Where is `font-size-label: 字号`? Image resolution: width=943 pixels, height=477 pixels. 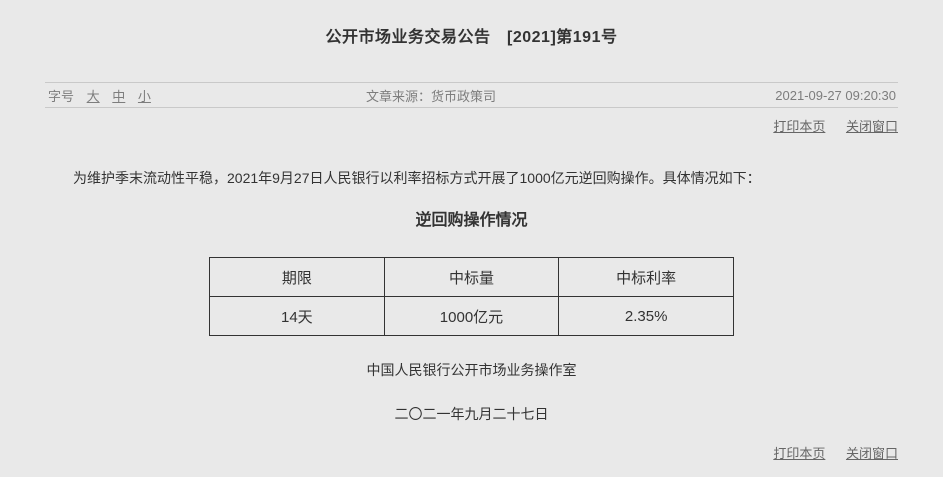 font-size-label: 字号 is located at coordinates (61, 96).